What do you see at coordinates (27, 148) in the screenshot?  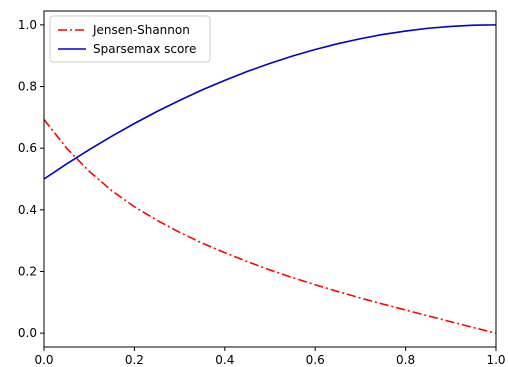 I see `y-tick-label: 0.6` at bounding box center [27, 148].